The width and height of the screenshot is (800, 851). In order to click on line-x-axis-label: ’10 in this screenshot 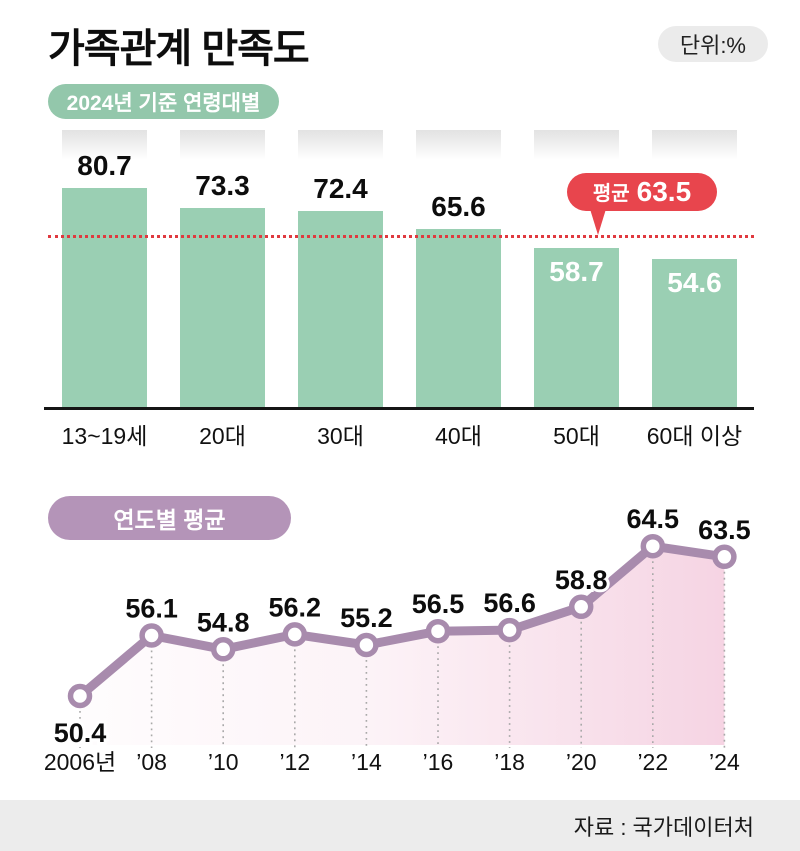, I will do `click(223, 762)`.